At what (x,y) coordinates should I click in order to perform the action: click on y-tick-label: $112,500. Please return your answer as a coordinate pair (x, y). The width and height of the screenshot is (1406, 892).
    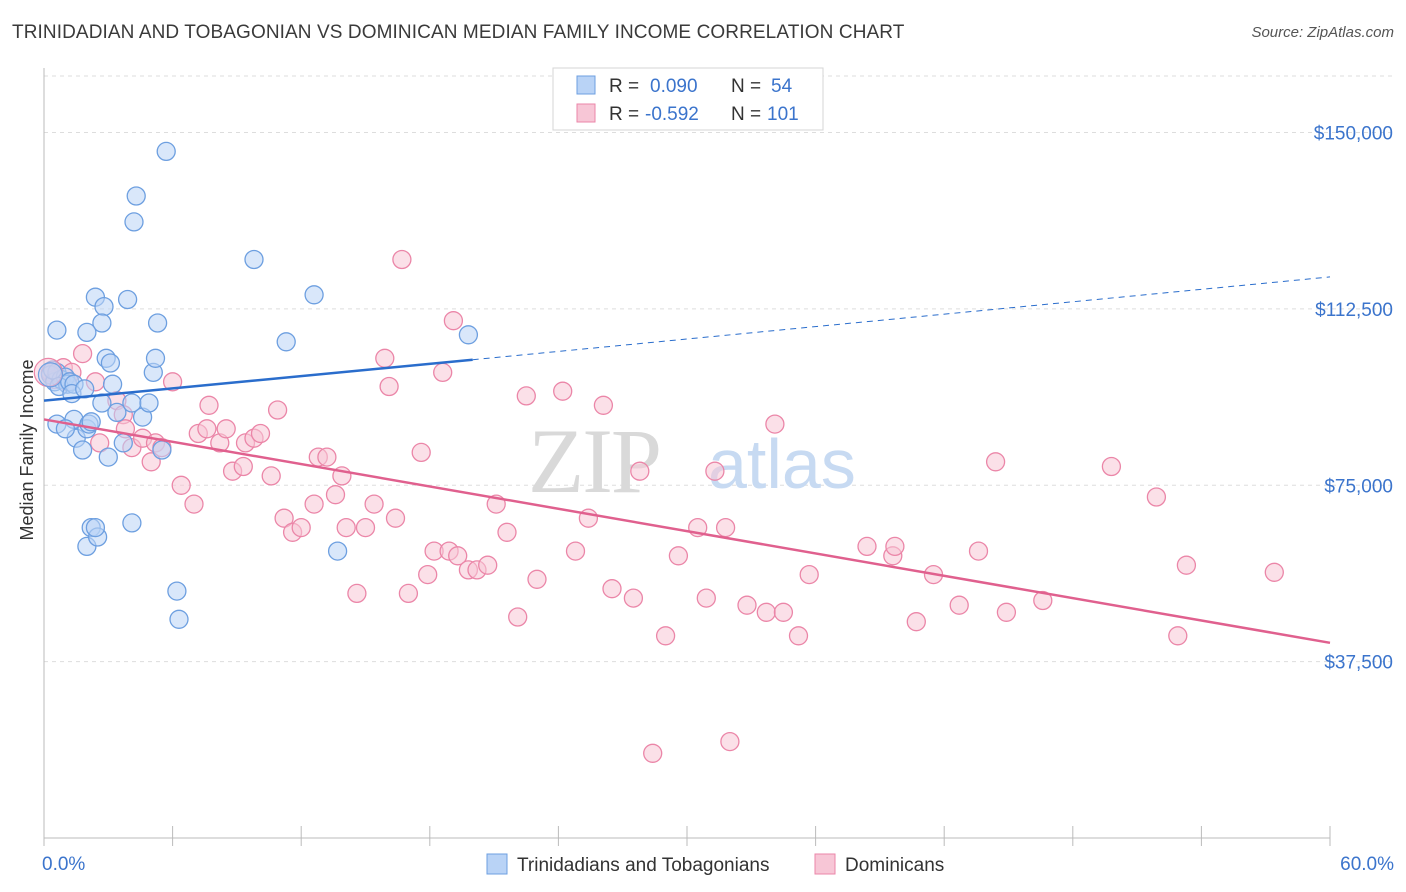
    Looking at the image, I should click on (1354, 310).